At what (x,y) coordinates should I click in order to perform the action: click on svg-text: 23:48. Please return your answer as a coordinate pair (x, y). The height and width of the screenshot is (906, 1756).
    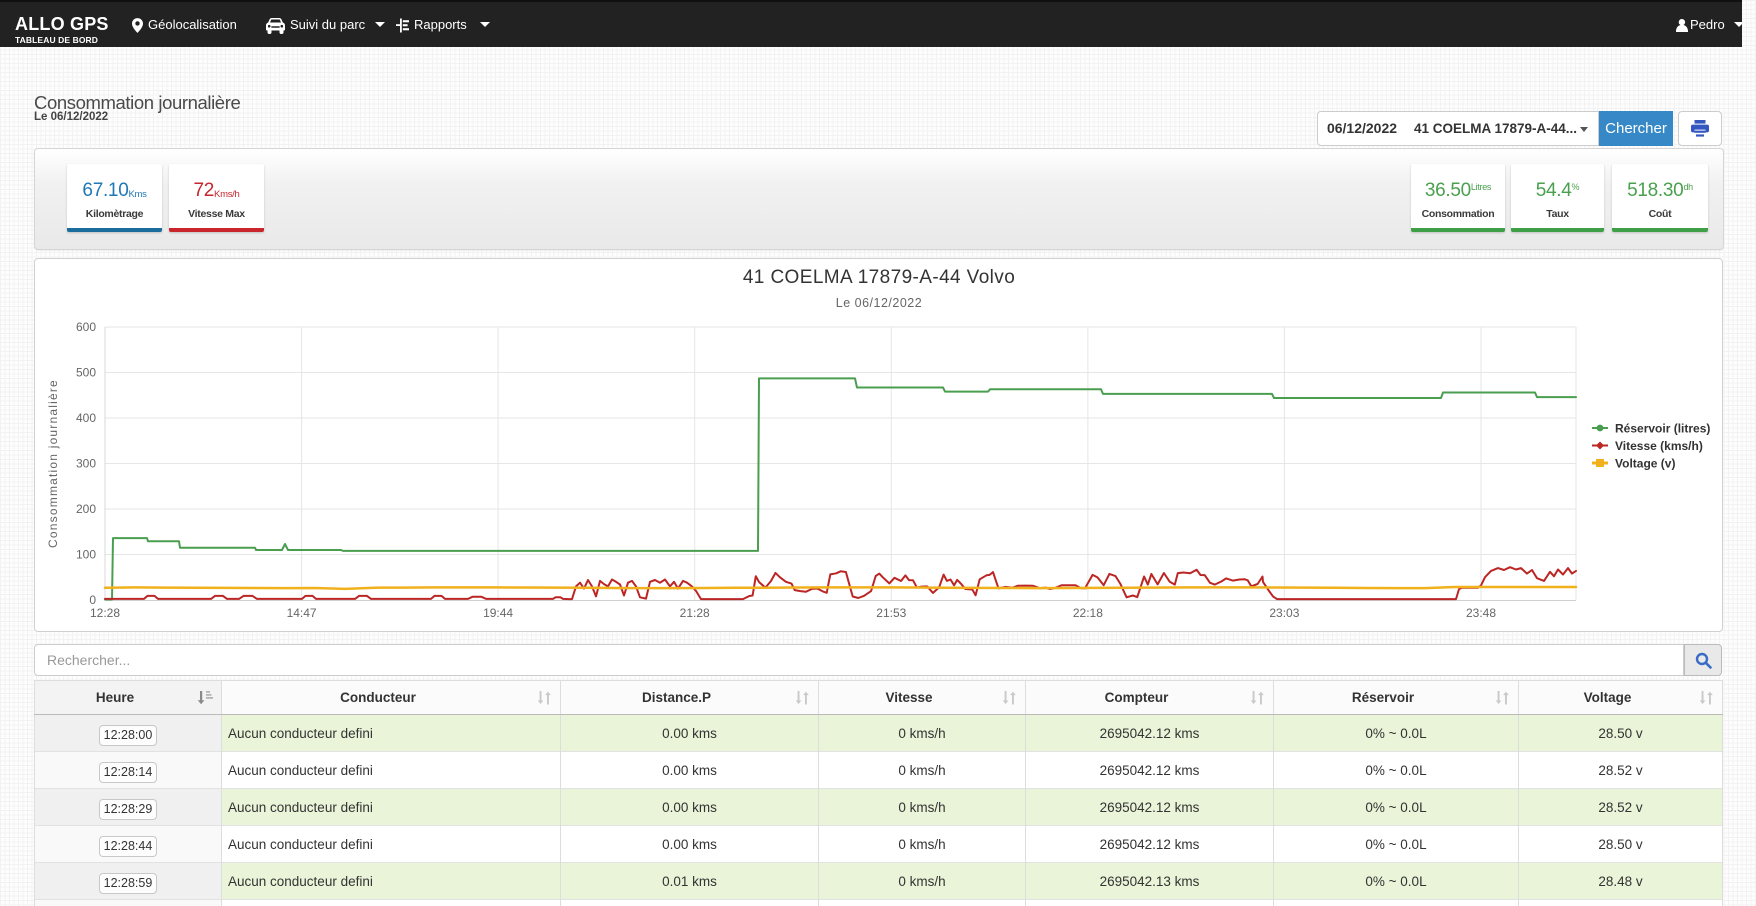
    Looking at the image, I should click on (1481, 613).